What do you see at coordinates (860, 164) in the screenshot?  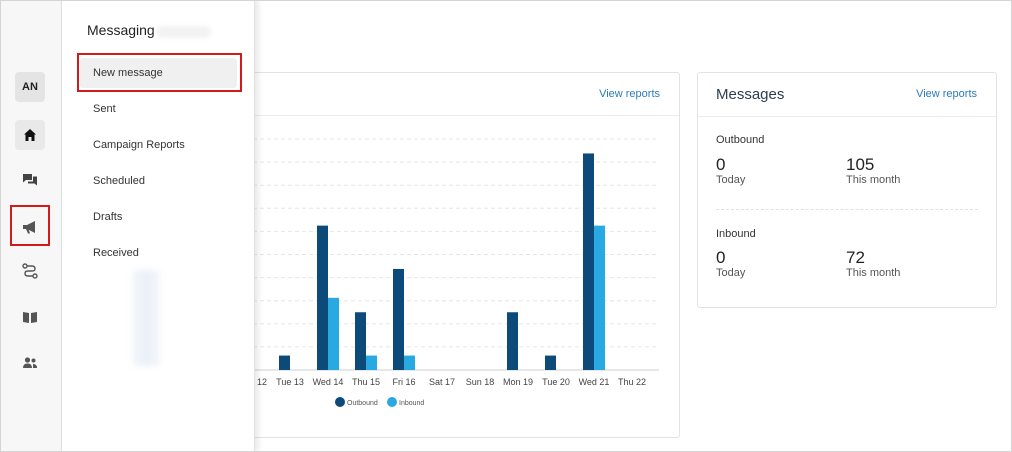 I see `outbound-month-value: 105` at bounding box center [860, 164].